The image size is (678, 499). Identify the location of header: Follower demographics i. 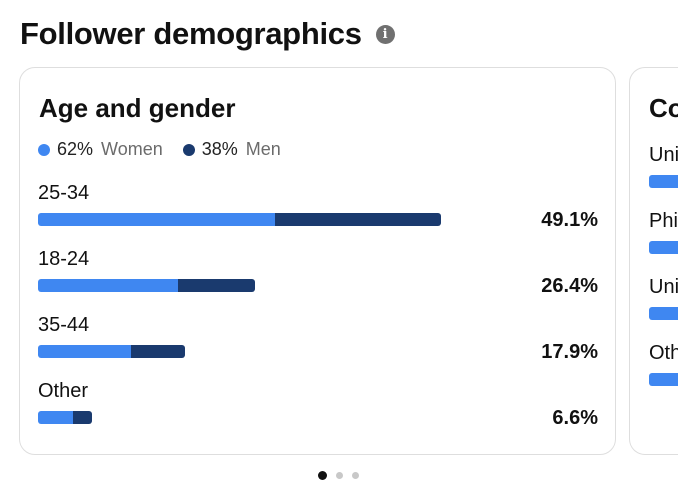
(207, 34).